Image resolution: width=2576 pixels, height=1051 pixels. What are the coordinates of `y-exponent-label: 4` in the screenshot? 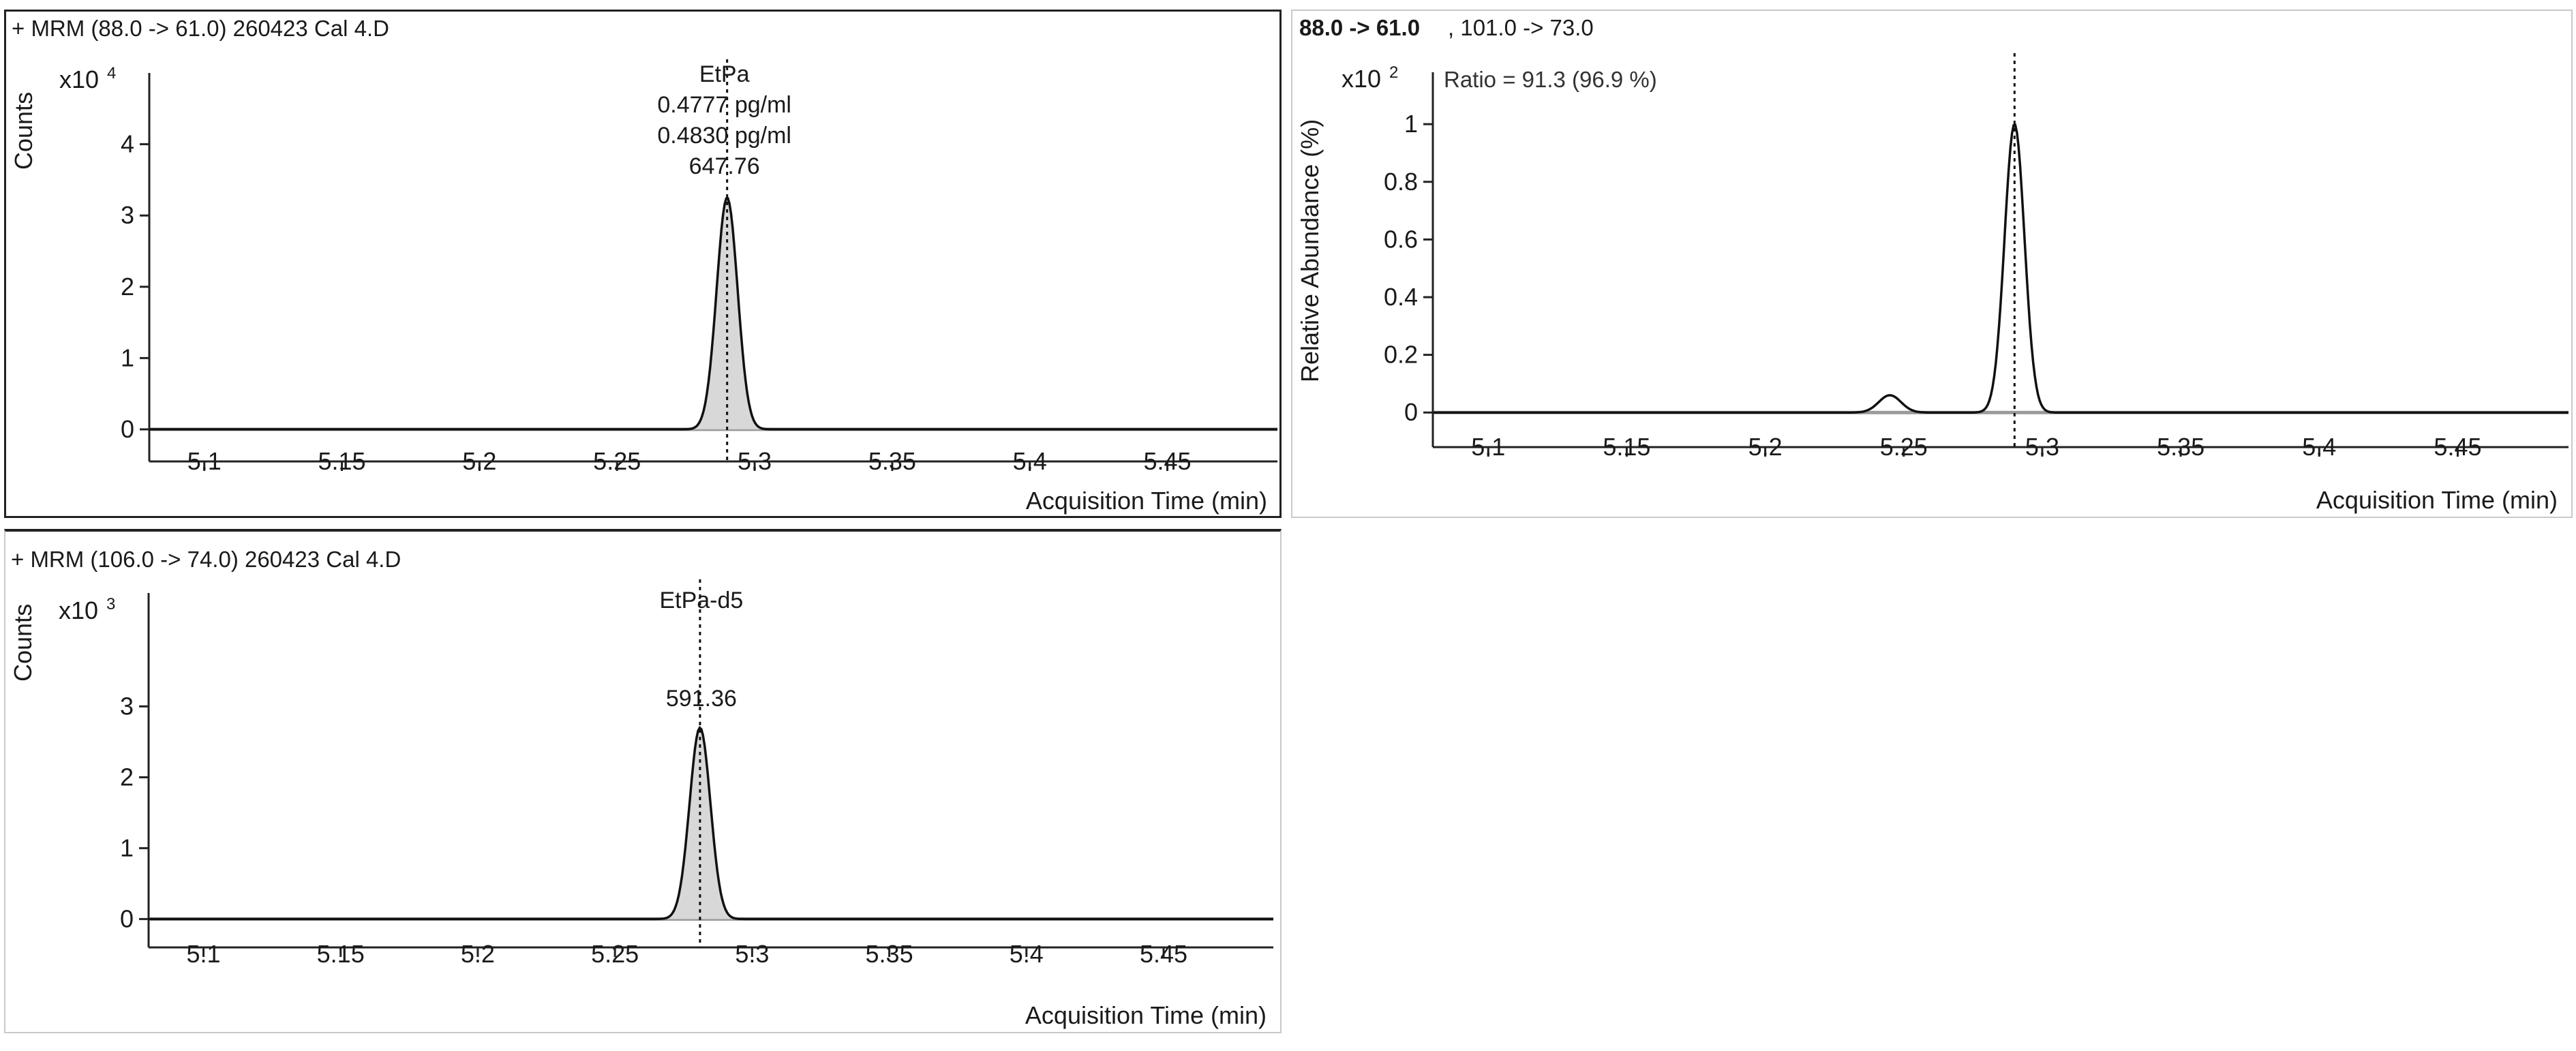 It's located at (111, 73).